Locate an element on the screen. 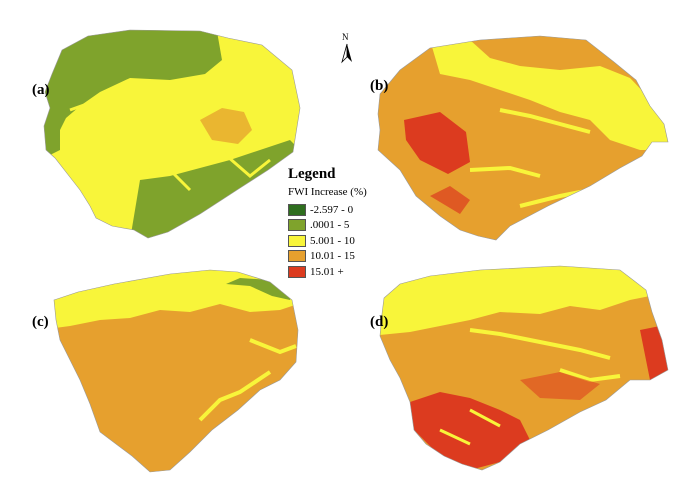  map-outline-c is located at coordinates (176, 371).